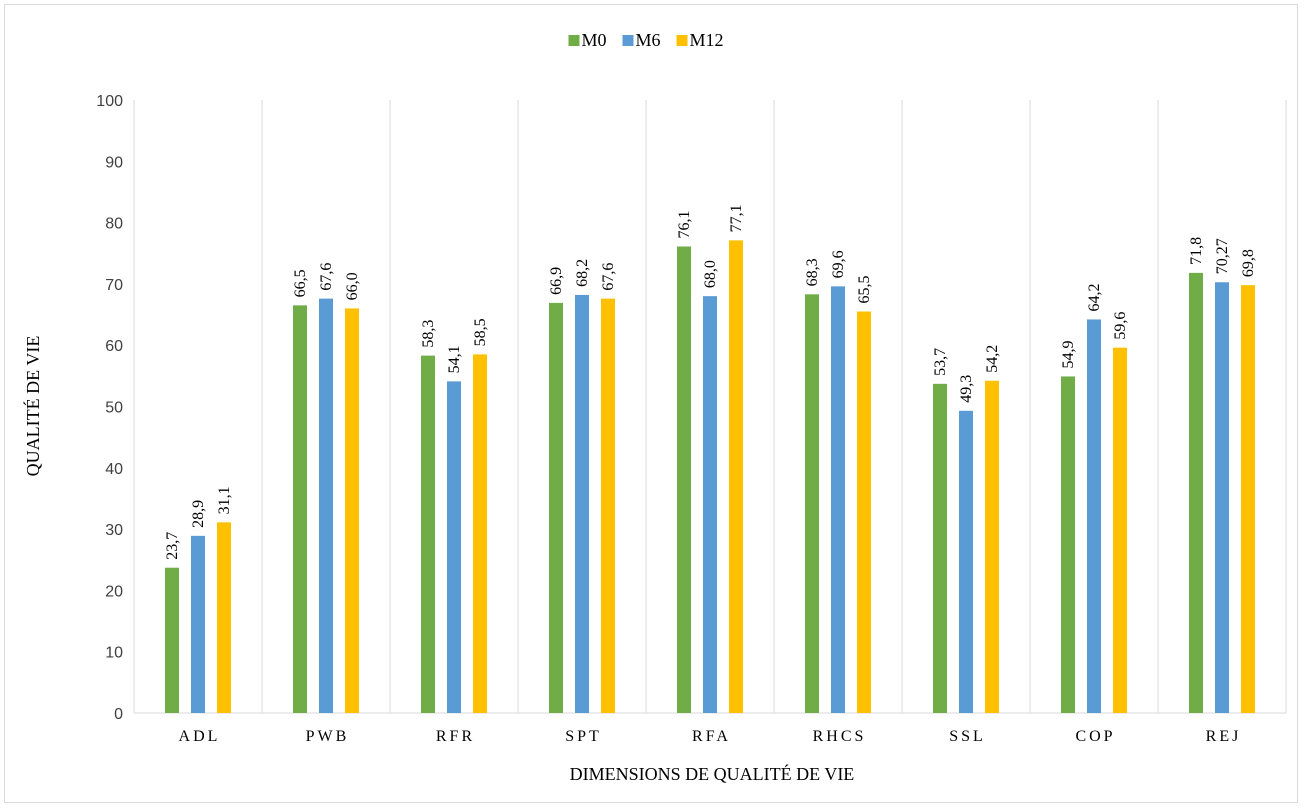  What do you see at coordinates (582, 273) in the screenshot?
I see `data-label: 68,2` at bounding box center [582, 273].